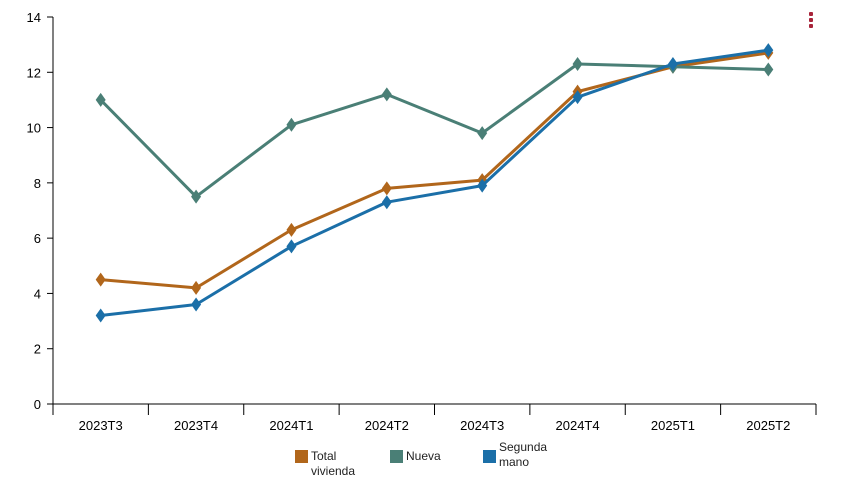  What do you see at coordinates (34, 72) in the screenshot?
I see `y-tick-label: 12` at bounding box center [34, 72].